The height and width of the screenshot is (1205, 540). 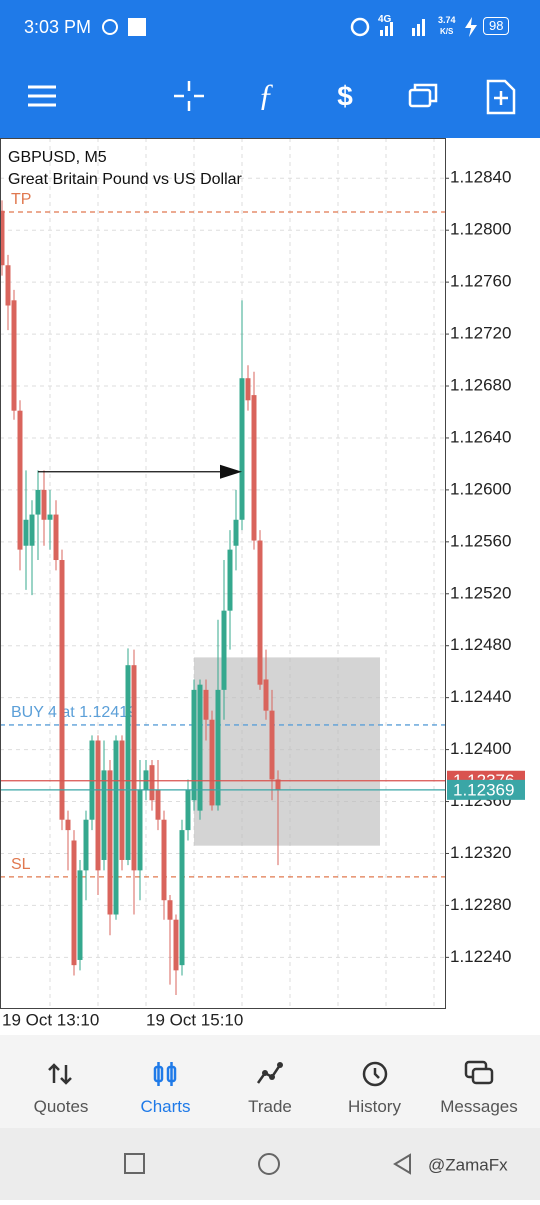 I want to click on home-button, so click(x=269, y=1164).